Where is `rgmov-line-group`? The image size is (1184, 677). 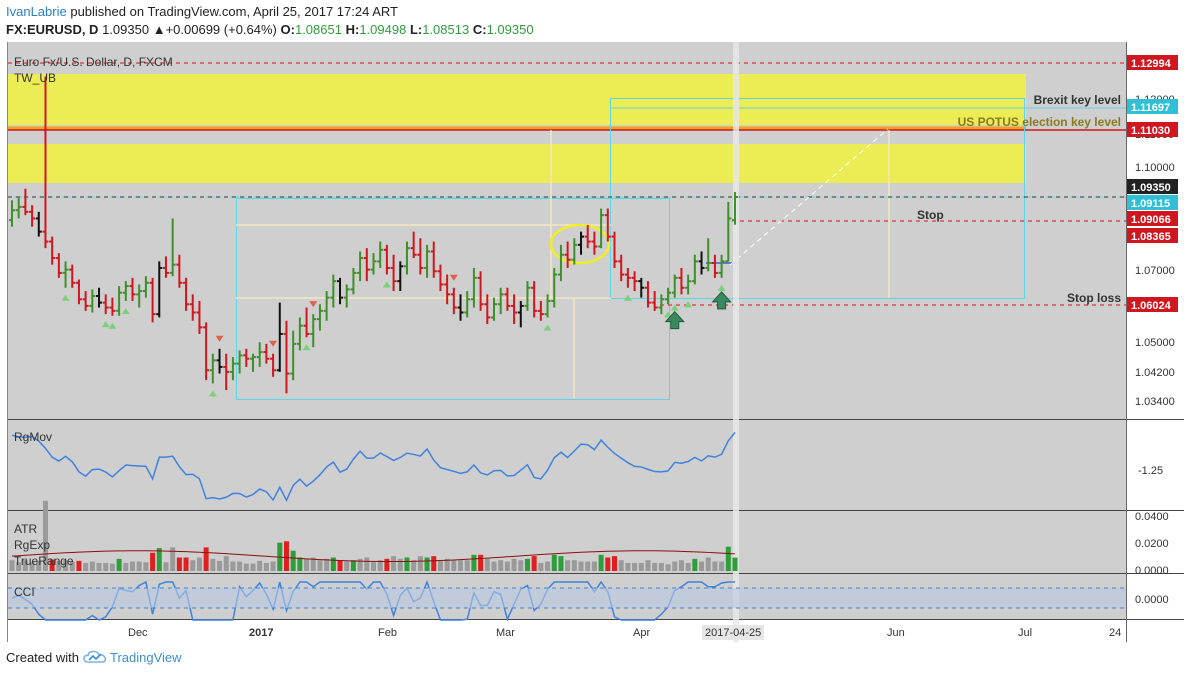
rgmov-line-group is located at coordinates (373, 467).